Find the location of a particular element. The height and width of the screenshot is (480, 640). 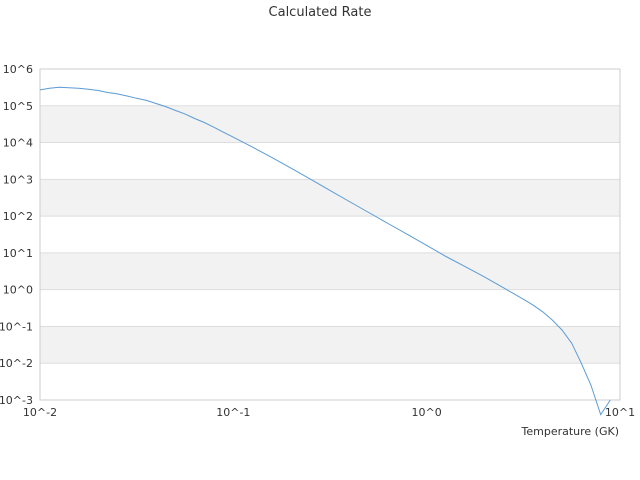

y-tick-label: 10^1 is located at coordinates (18, 253).